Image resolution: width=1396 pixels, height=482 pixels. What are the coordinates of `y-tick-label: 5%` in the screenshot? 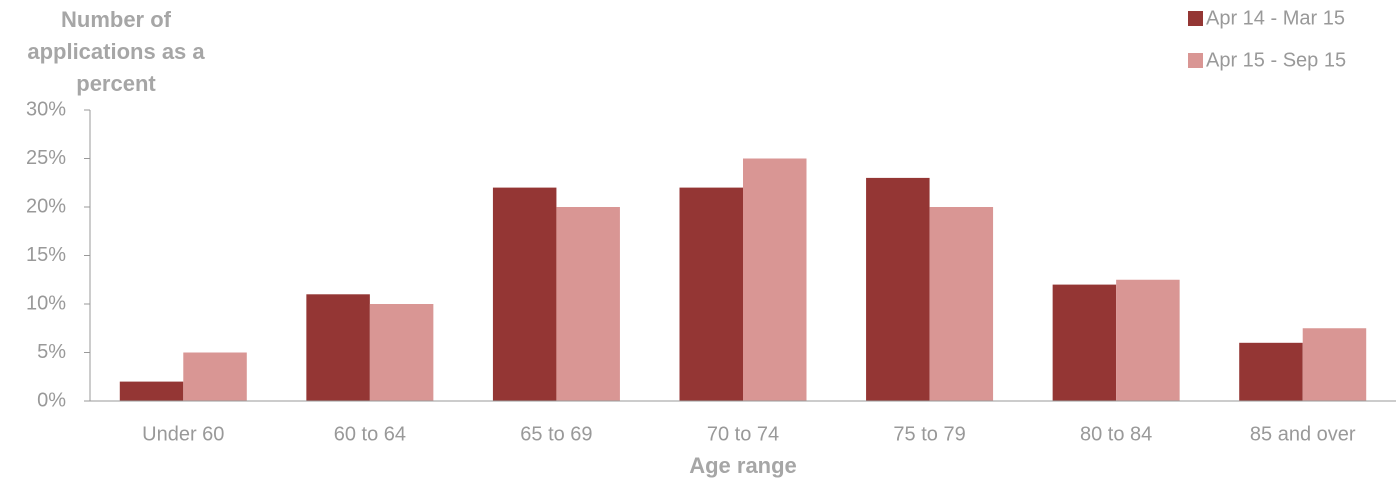 It's located at (51, 352).